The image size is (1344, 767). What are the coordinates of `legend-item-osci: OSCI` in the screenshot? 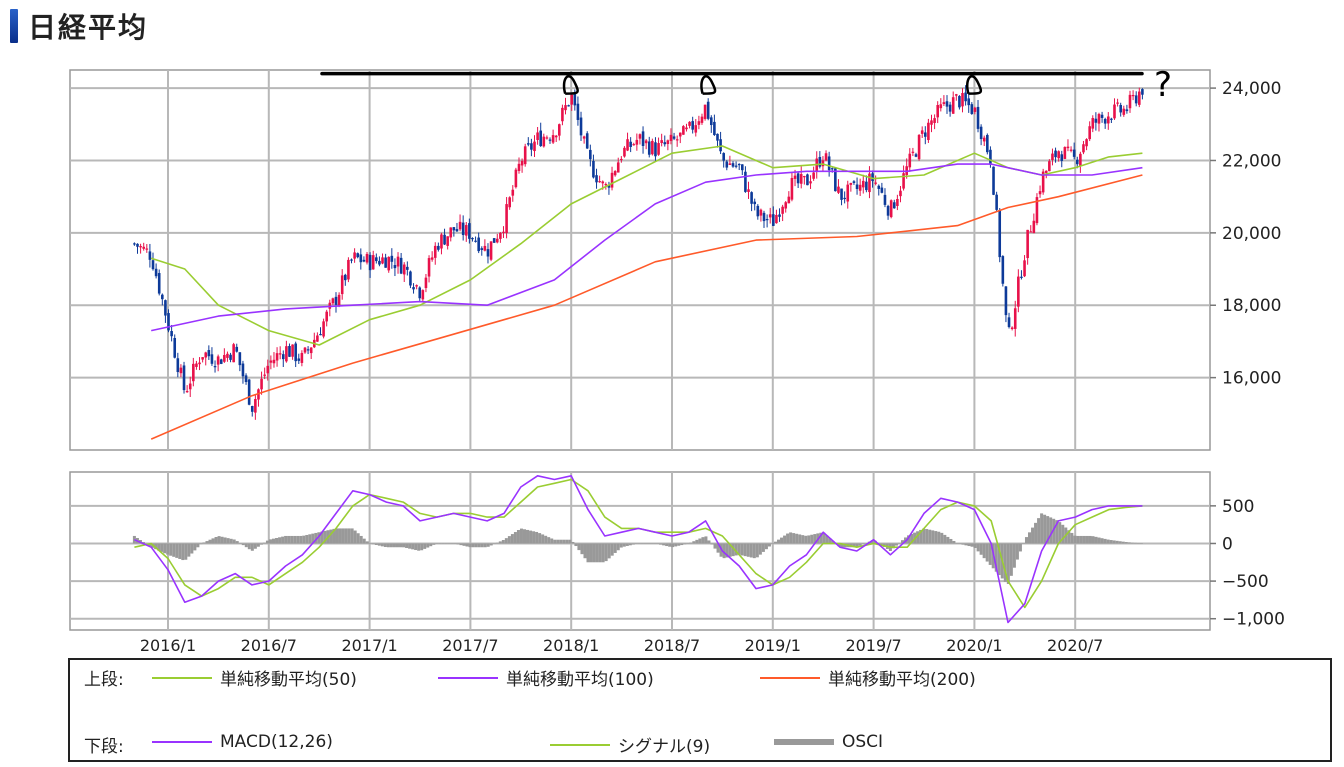 It's located at (828, 742).